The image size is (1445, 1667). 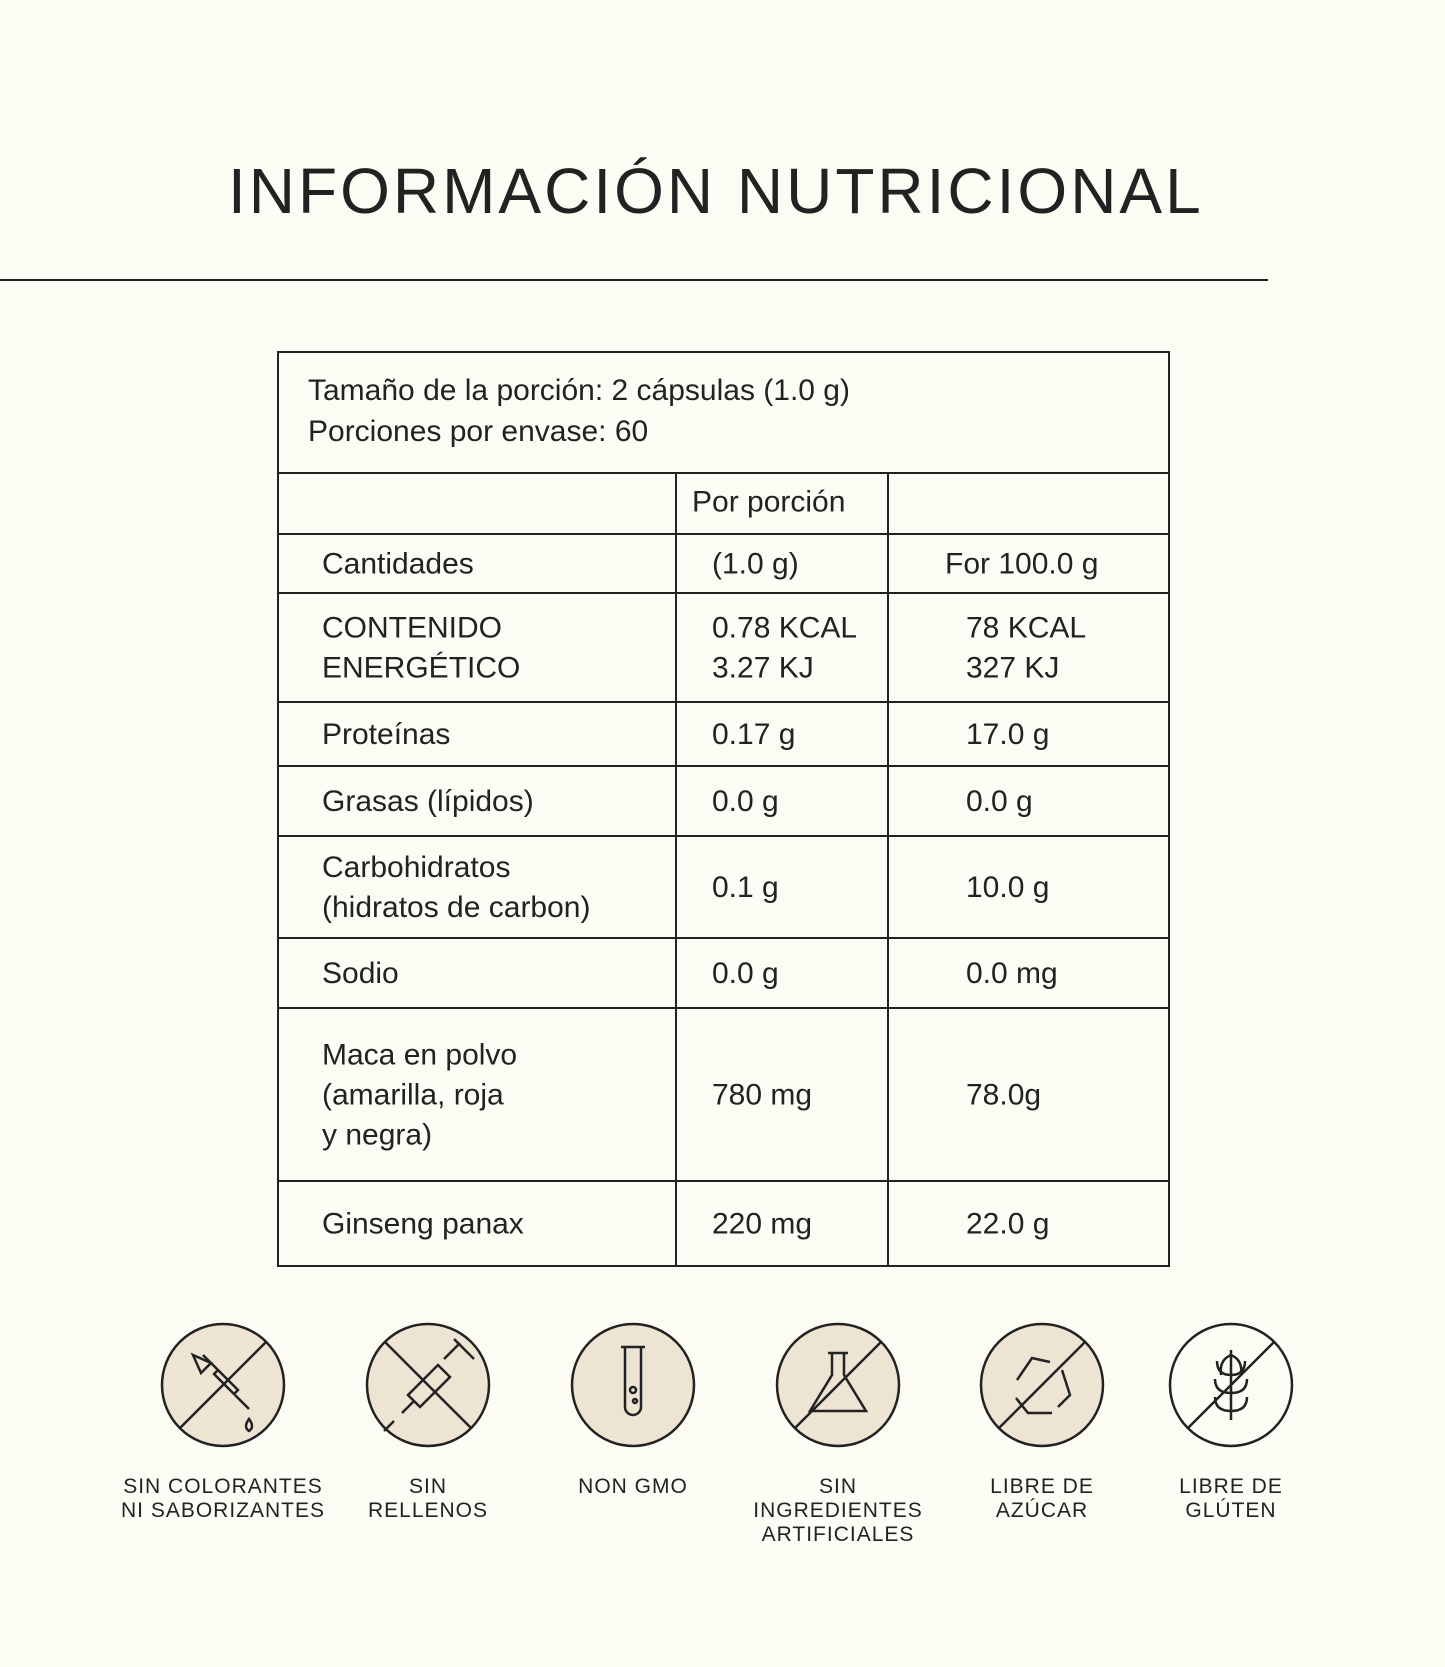 I want to click on icon-syringe, so click(x=428, y=1385).